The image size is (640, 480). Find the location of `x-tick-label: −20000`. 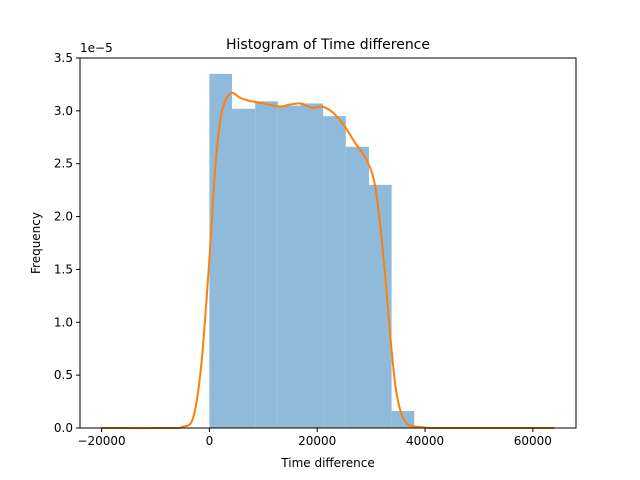

x-tick-label: −20000 is located at coordinates (101, 441).